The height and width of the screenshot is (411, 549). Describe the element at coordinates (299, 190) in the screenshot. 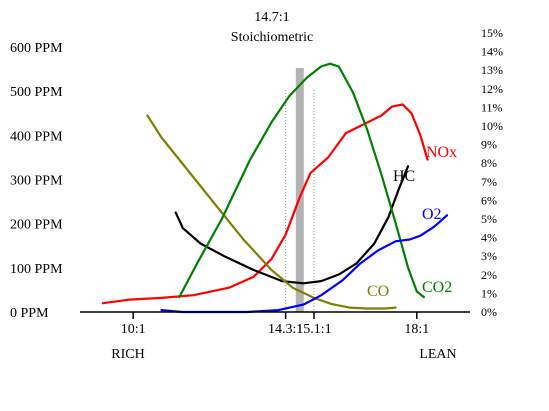

I see `stoichiometric-marker-bar` at that location.